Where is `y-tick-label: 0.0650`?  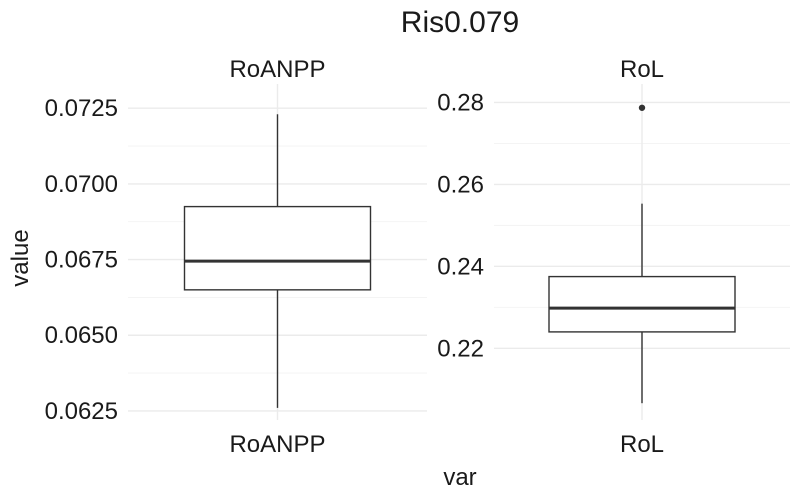
y-tick-label: 0.0650 is located at coordinates (81, 335).